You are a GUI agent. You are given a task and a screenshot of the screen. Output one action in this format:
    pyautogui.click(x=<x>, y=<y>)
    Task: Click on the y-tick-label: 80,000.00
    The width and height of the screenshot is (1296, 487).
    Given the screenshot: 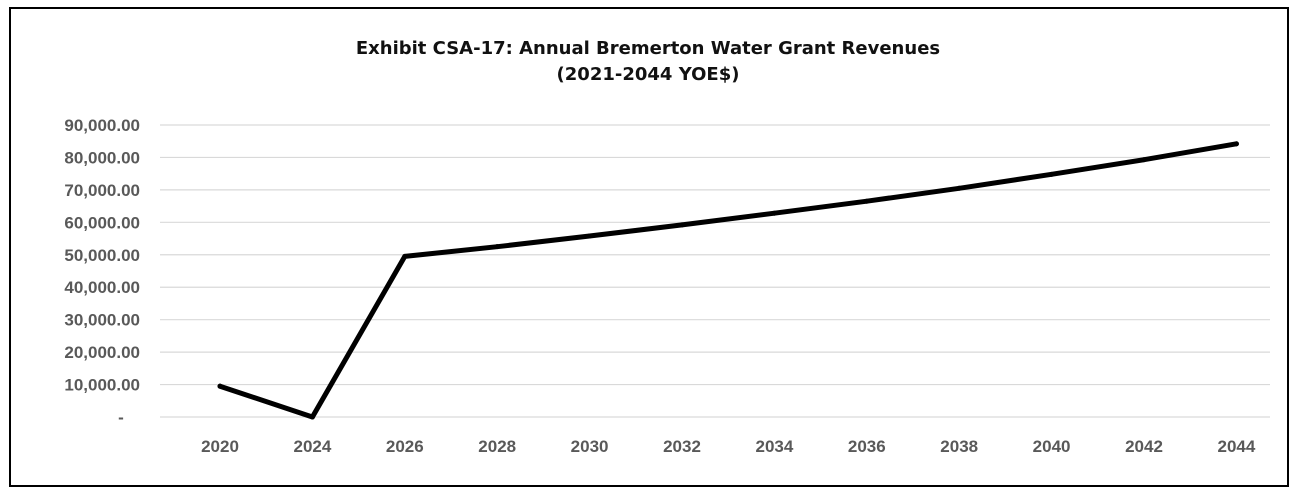 What is the action you would take?
    pyautogui.click(x=102, y=157)
    